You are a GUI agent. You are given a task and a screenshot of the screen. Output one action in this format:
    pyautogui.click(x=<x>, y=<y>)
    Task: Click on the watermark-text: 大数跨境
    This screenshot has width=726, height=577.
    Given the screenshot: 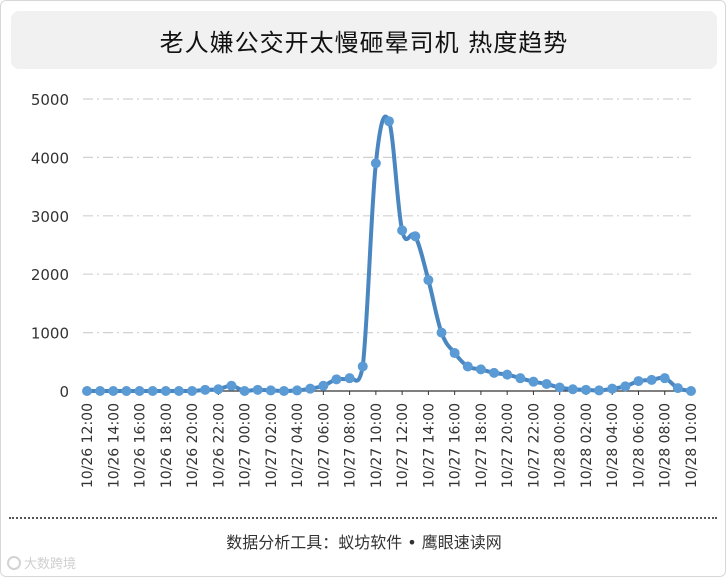 What is the action you would take?
    pyautogui.click(x=50, y=564)
    